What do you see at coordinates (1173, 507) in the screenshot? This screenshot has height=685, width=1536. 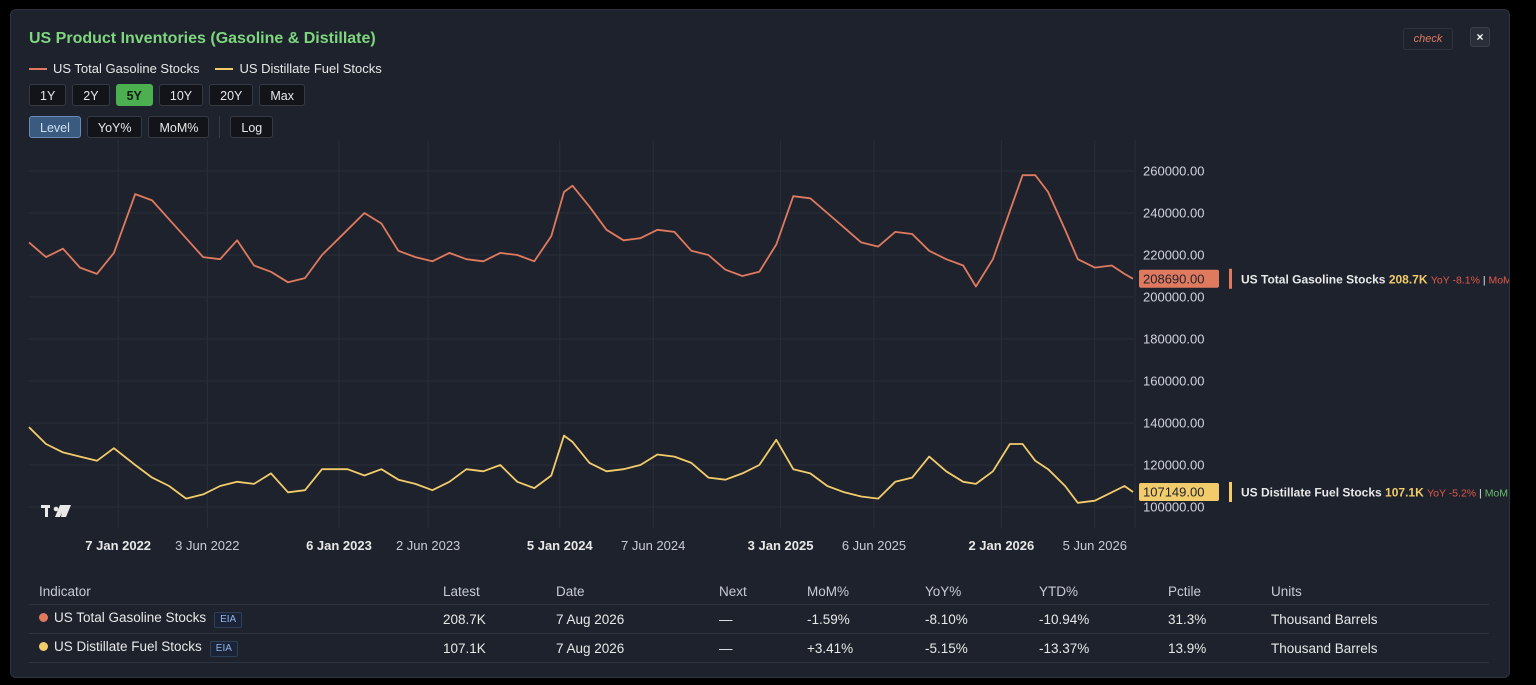 I see `y-tick-label: 100000.00` at bounding box center [1173, 507].